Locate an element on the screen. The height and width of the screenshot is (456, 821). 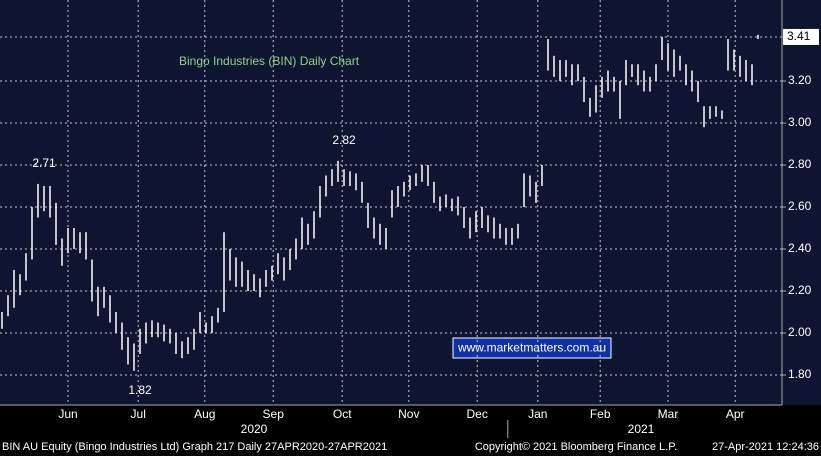
x-tick-label: Apr is located at coordinates (735, 414).